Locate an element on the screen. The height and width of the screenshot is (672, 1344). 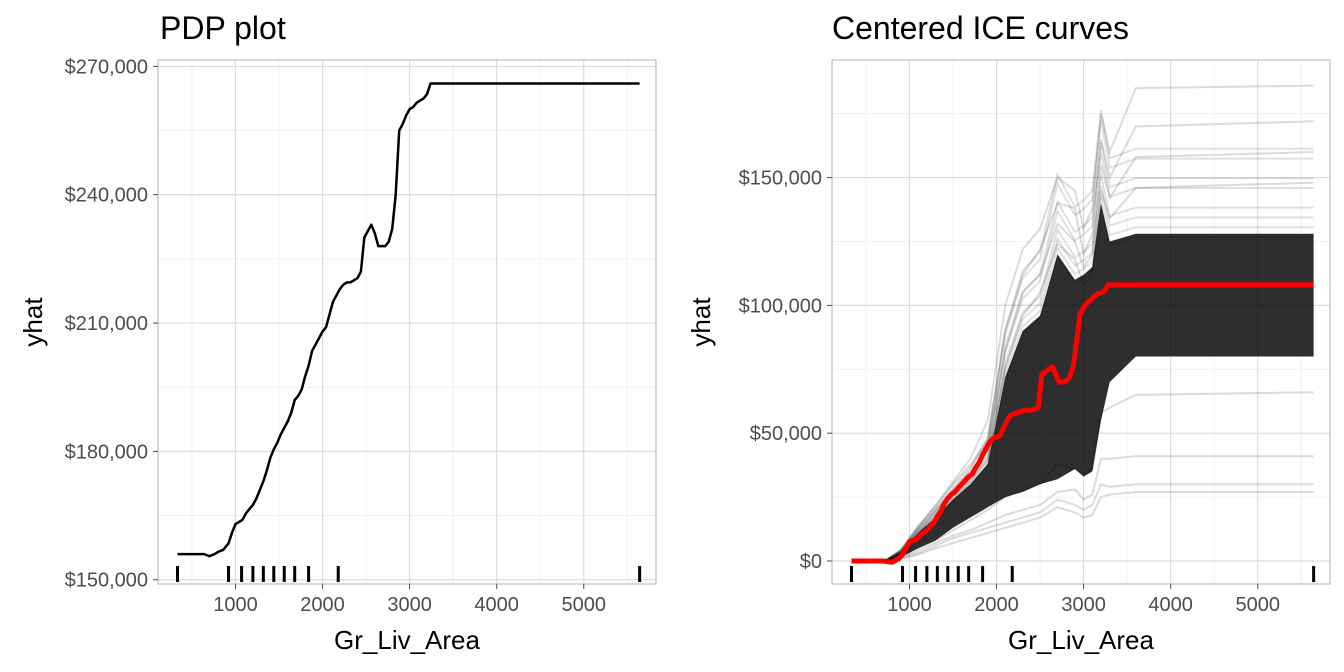
ice-y-tick-label: $50,000 is located at coordinates (786, 434).